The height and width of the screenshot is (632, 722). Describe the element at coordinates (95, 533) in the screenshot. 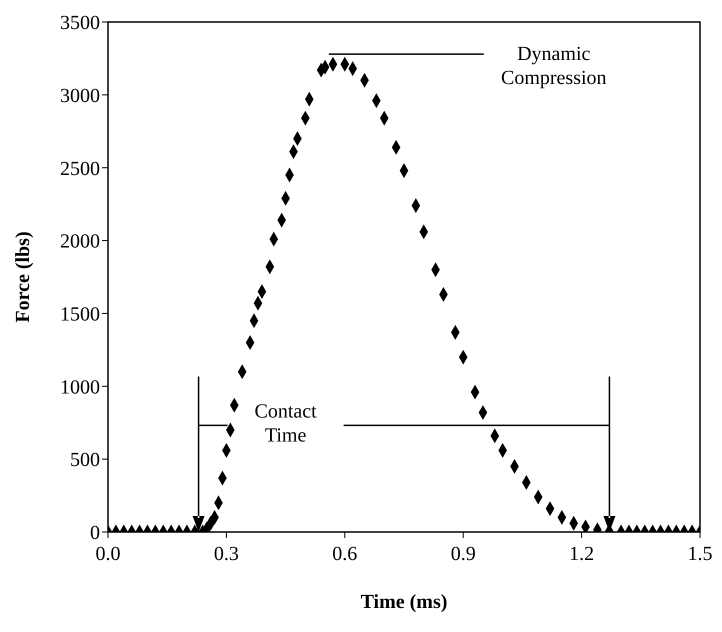

I see `y-tick-label: 0` at that location.